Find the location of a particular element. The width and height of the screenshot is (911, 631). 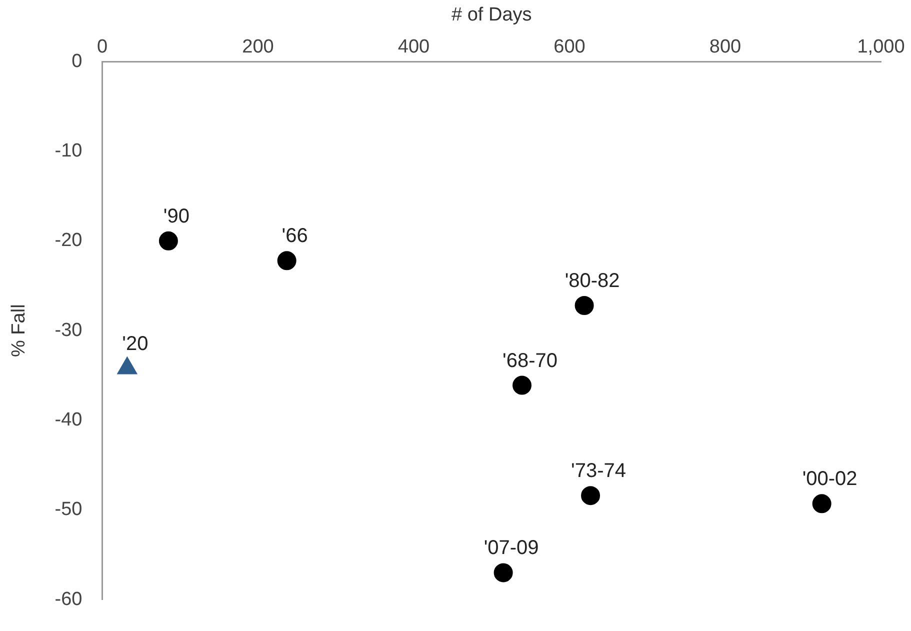

annotation: '07-09 is located at coordinates (511, 548).